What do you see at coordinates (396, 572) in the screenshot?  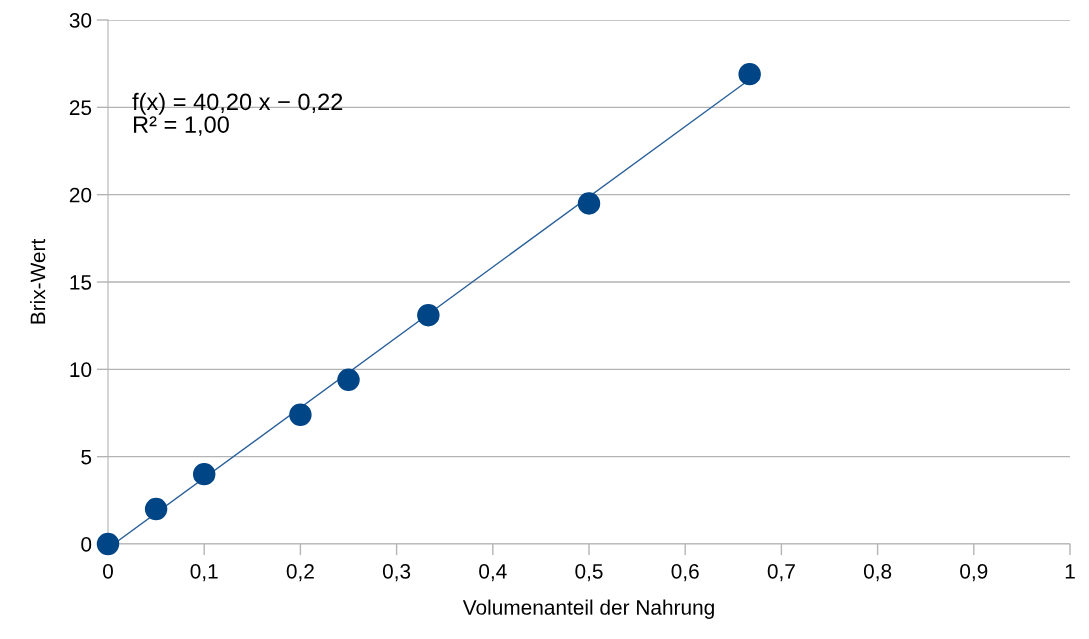 I see `x-tick-label: 0,3` at bounding box center [396, 572].